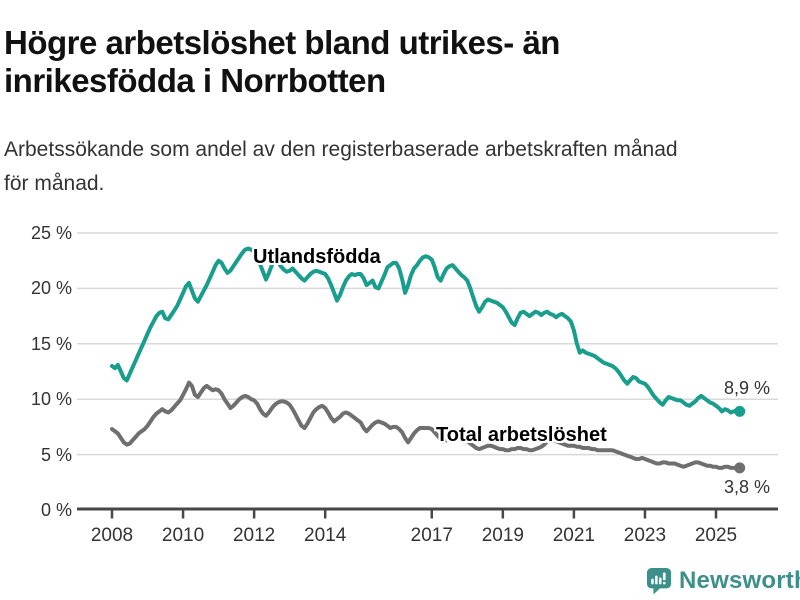 This screenshot has height=600, width=800. Describe the element at coordinates (51, 399) in the screenshot. I see `y-tick-label: 10 %` at that location.